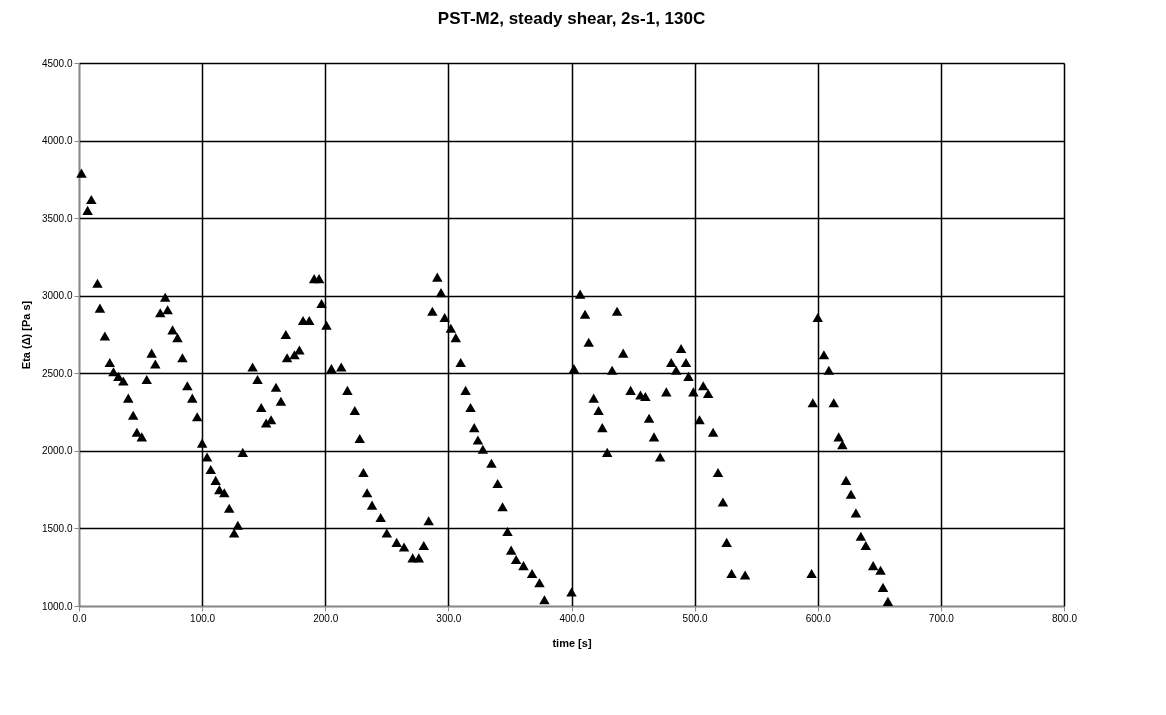  Describe the element at coordinates (57, 63) in the screenshot. I see `y-tick-label: 4500.0` at that location.